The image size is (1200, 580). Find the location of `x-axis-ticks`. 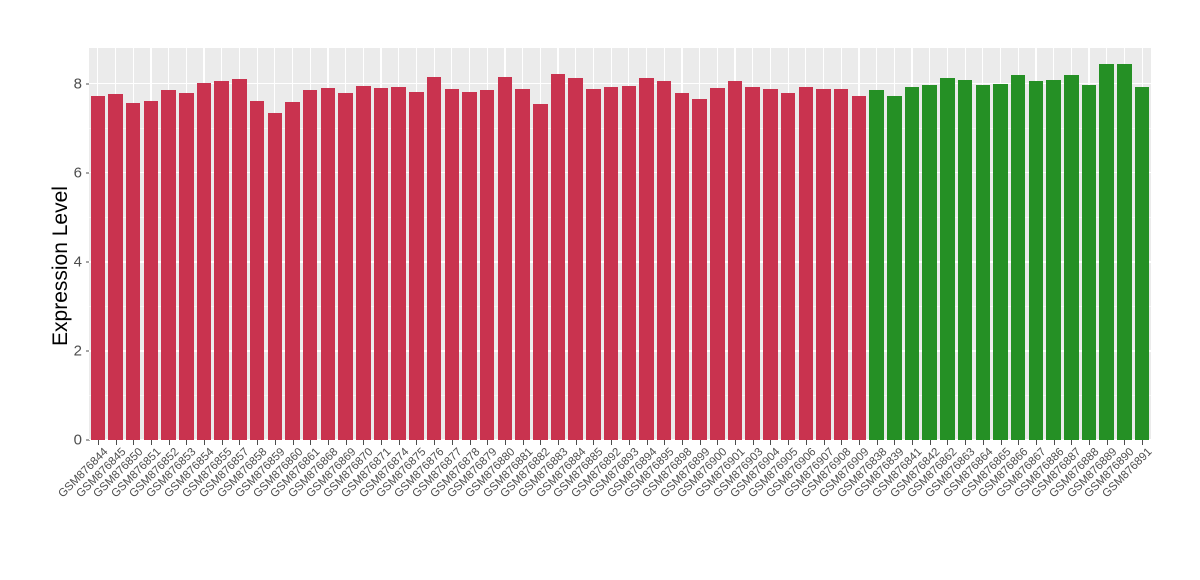

x-axis-ticks is located at coordinates (620, 443).